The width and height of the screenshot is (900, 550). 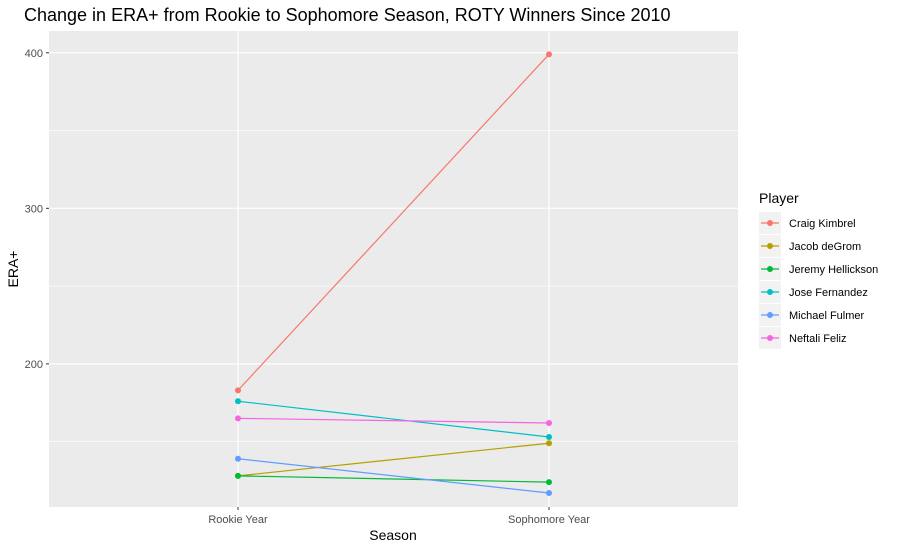 What do you see at coordinates (13, 269) in the screenshot?
I see `y-axis-title: ERA+` at bounding box center [13, 269].